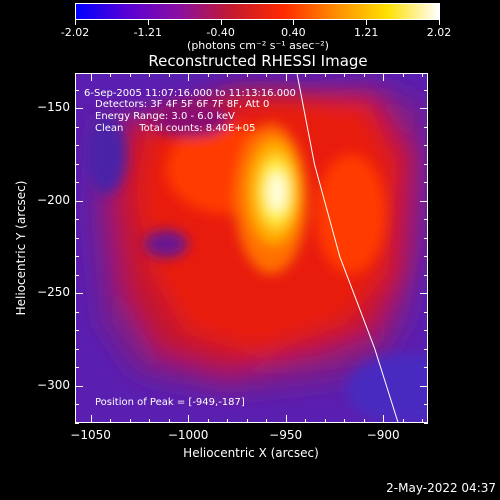 This screenshot has width=500, height=500. What do you see at coordinates (75, 32) in the screenshot?
I see `colorbar-tick-label: -2.02` at bounding box center [75, 32].